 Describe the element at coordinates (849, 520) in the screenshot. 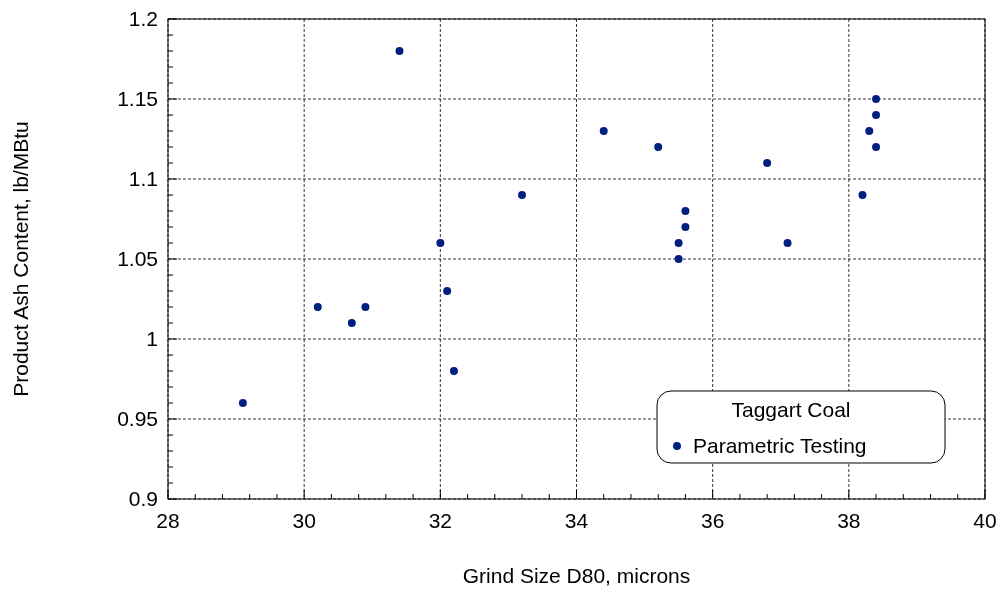

I see `x-tick-label: 38` at that location.